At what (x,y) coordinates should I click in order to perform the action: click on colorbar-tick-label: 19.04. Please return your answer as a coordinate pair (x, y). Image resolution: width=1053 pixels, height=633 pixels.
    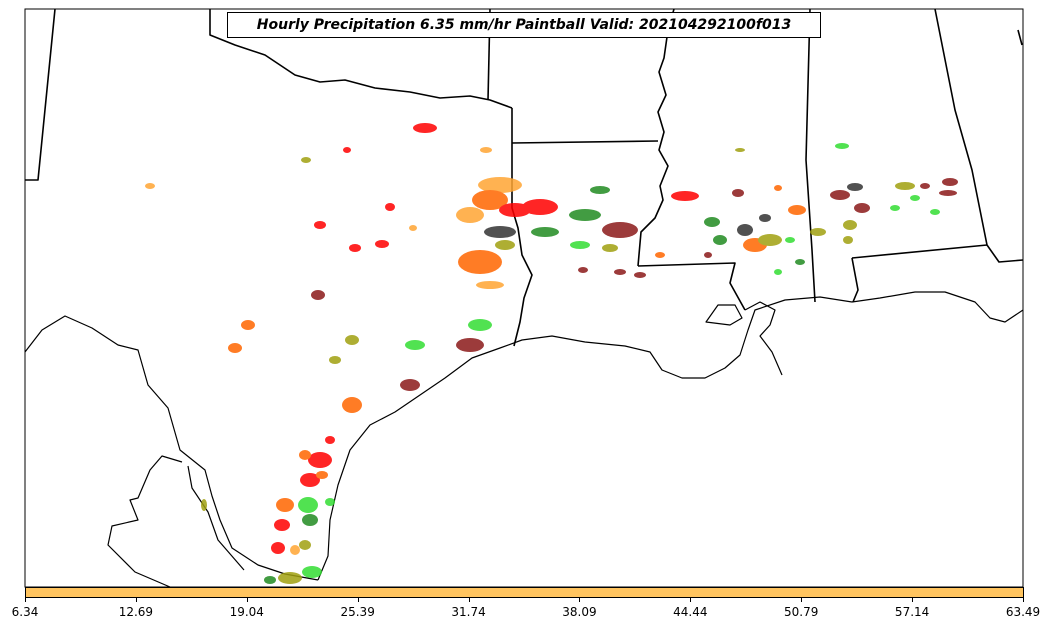
    Looking at the image, I should click on (246, 612).